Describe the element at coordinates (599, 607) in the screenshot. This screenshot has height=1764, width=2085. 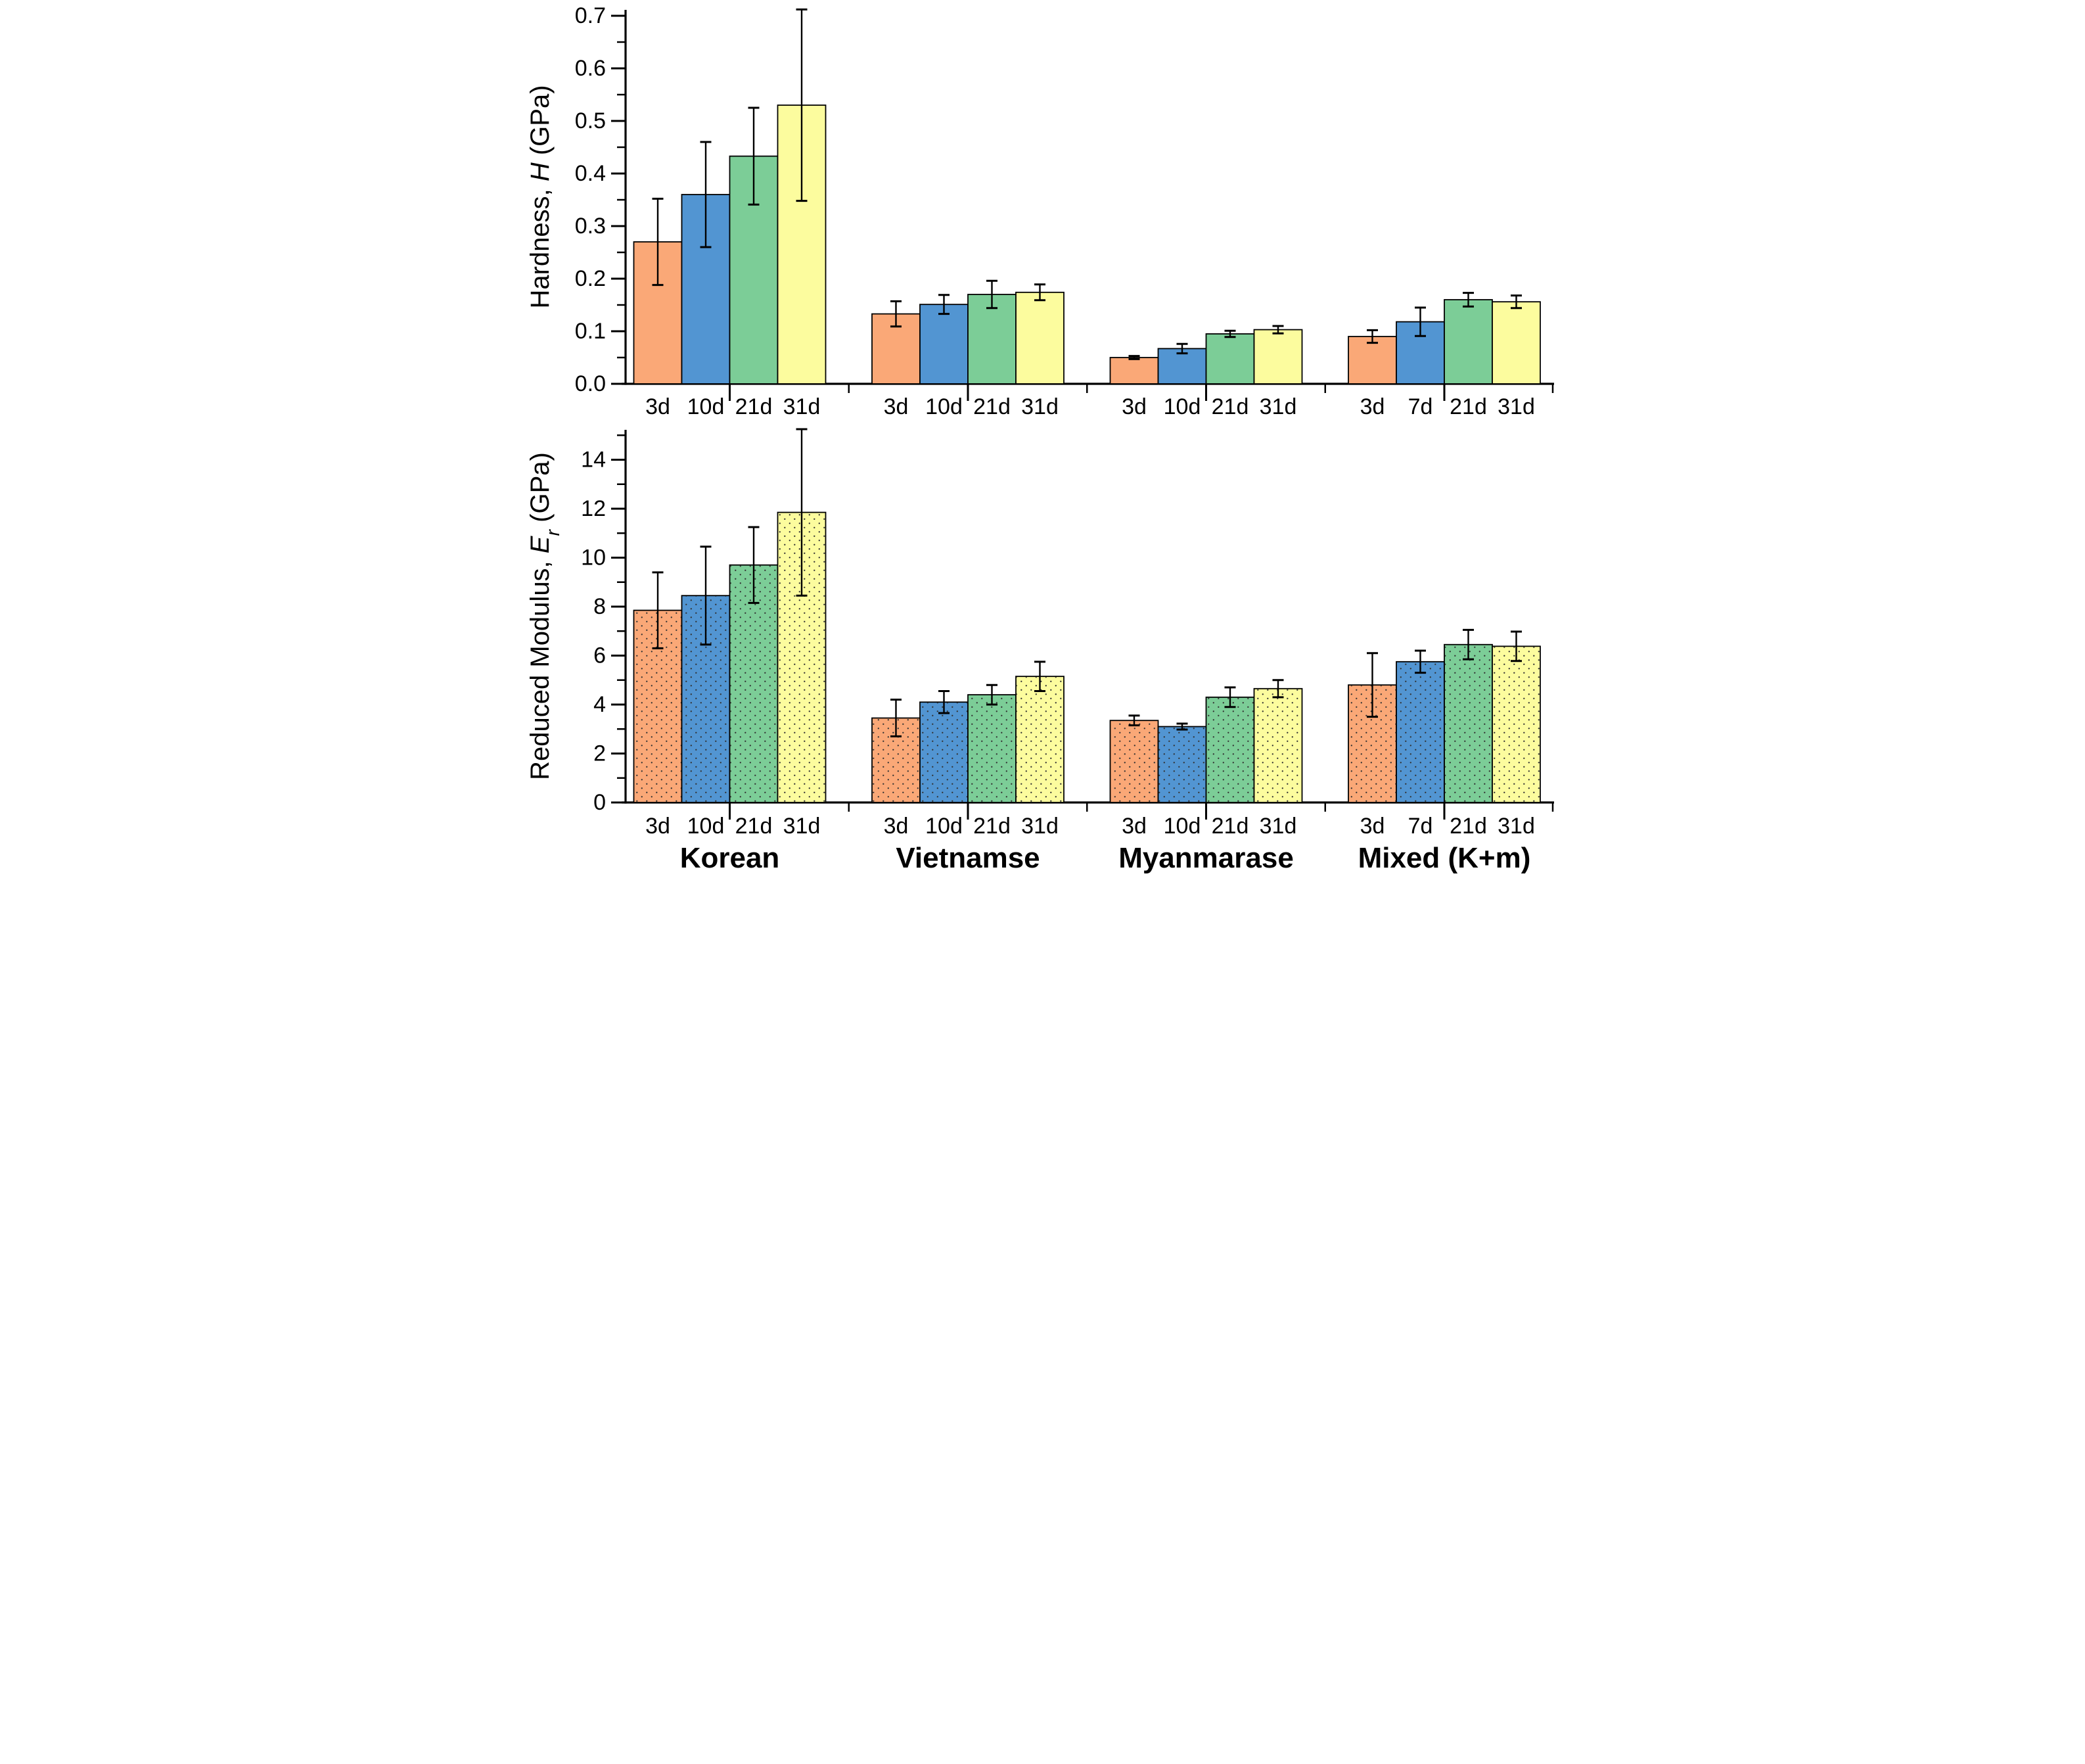
I see `y-tick-label: 8` at that location.